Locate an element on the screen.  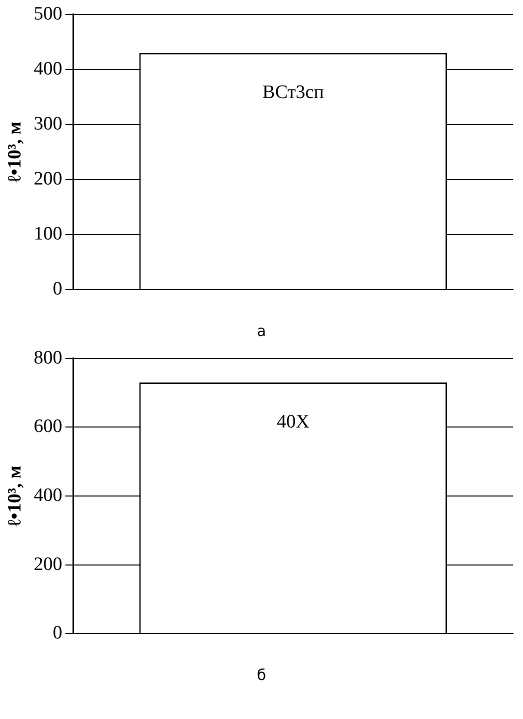
text: б is located at coordinates (262, 675).